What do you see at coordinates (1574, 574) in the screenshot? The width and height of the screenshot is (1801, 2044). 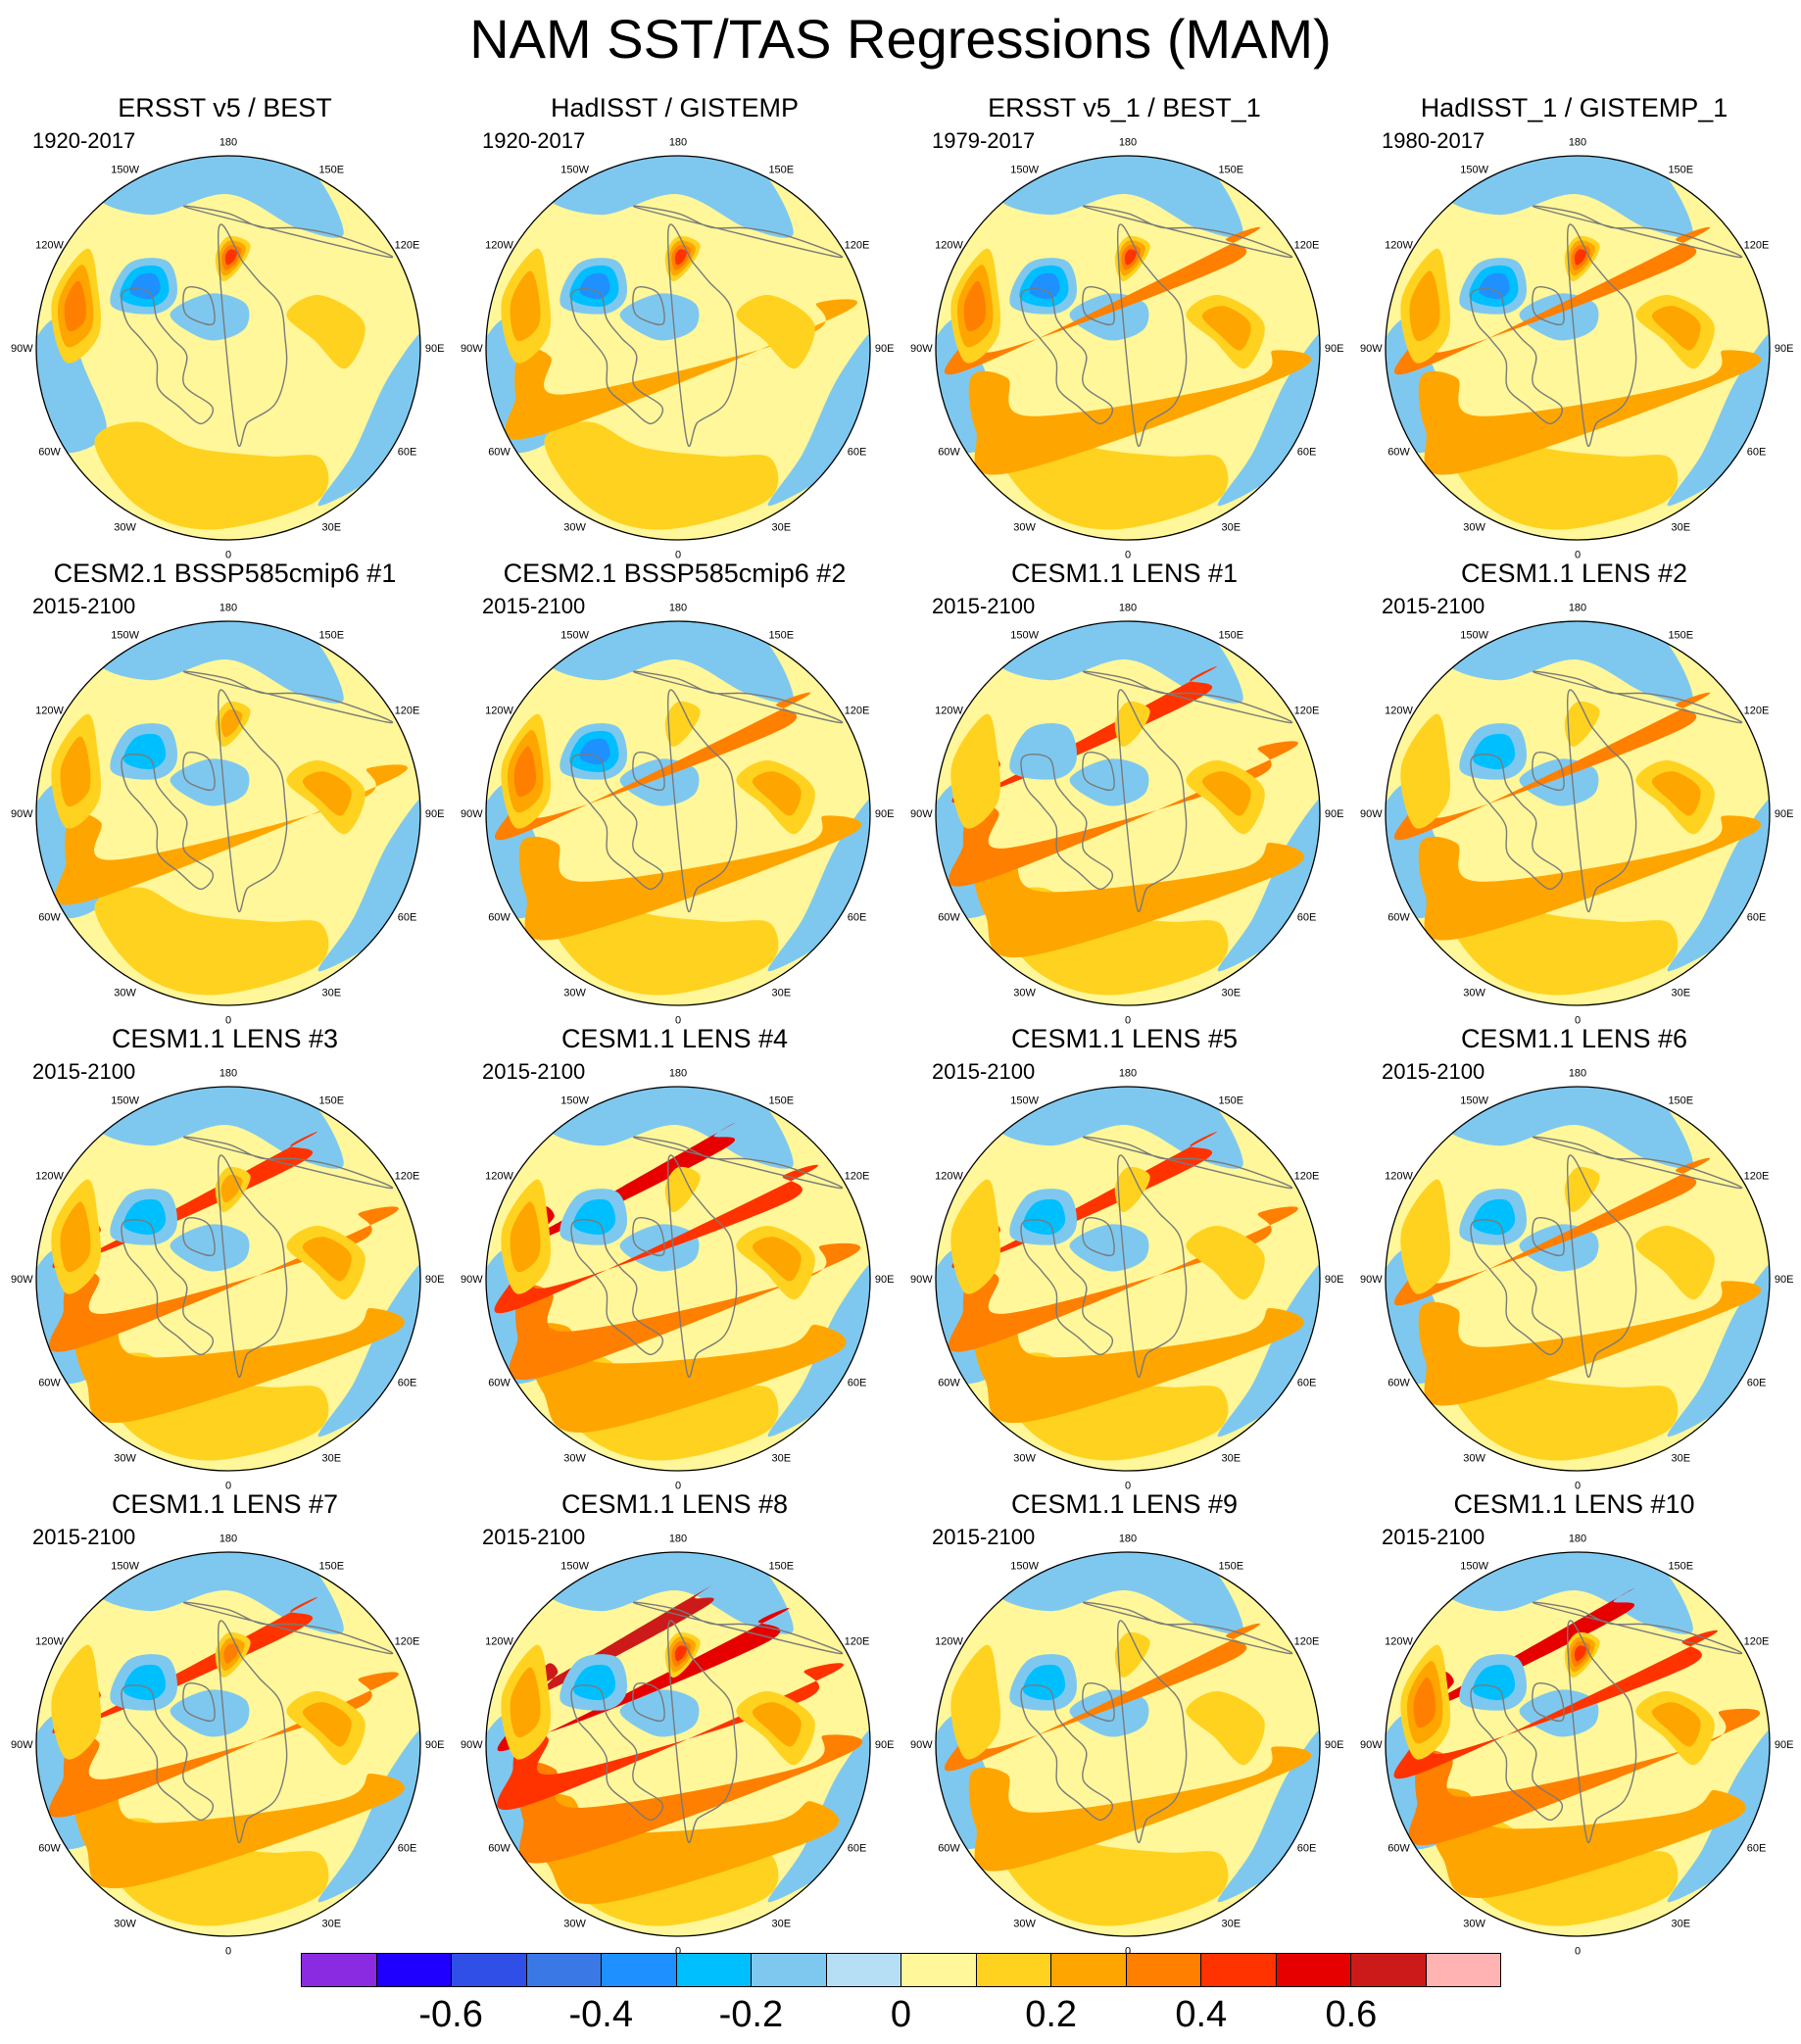 I see `panel-title: CESM1.1 LENS #2` at bounding box center [1574, 574].